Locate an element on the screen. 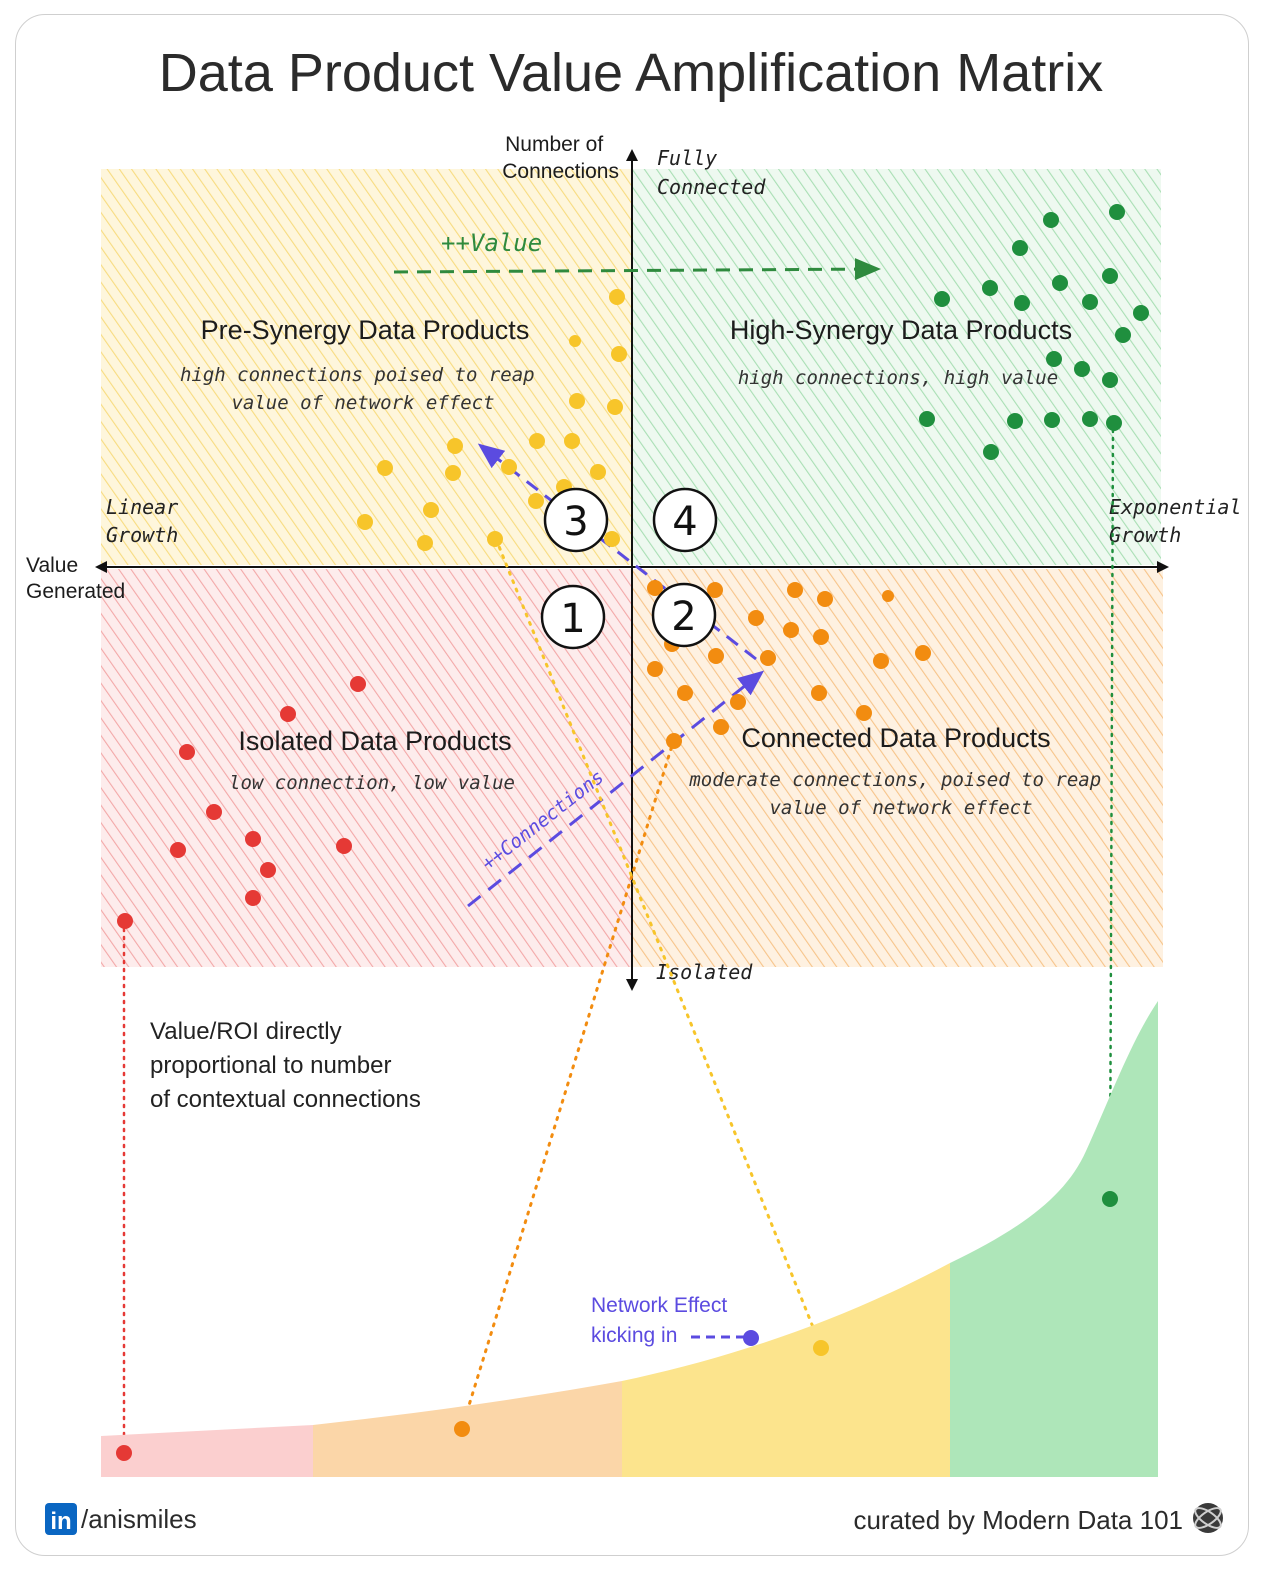  x-right-line: Growth is located at coordinates (1145, 535).